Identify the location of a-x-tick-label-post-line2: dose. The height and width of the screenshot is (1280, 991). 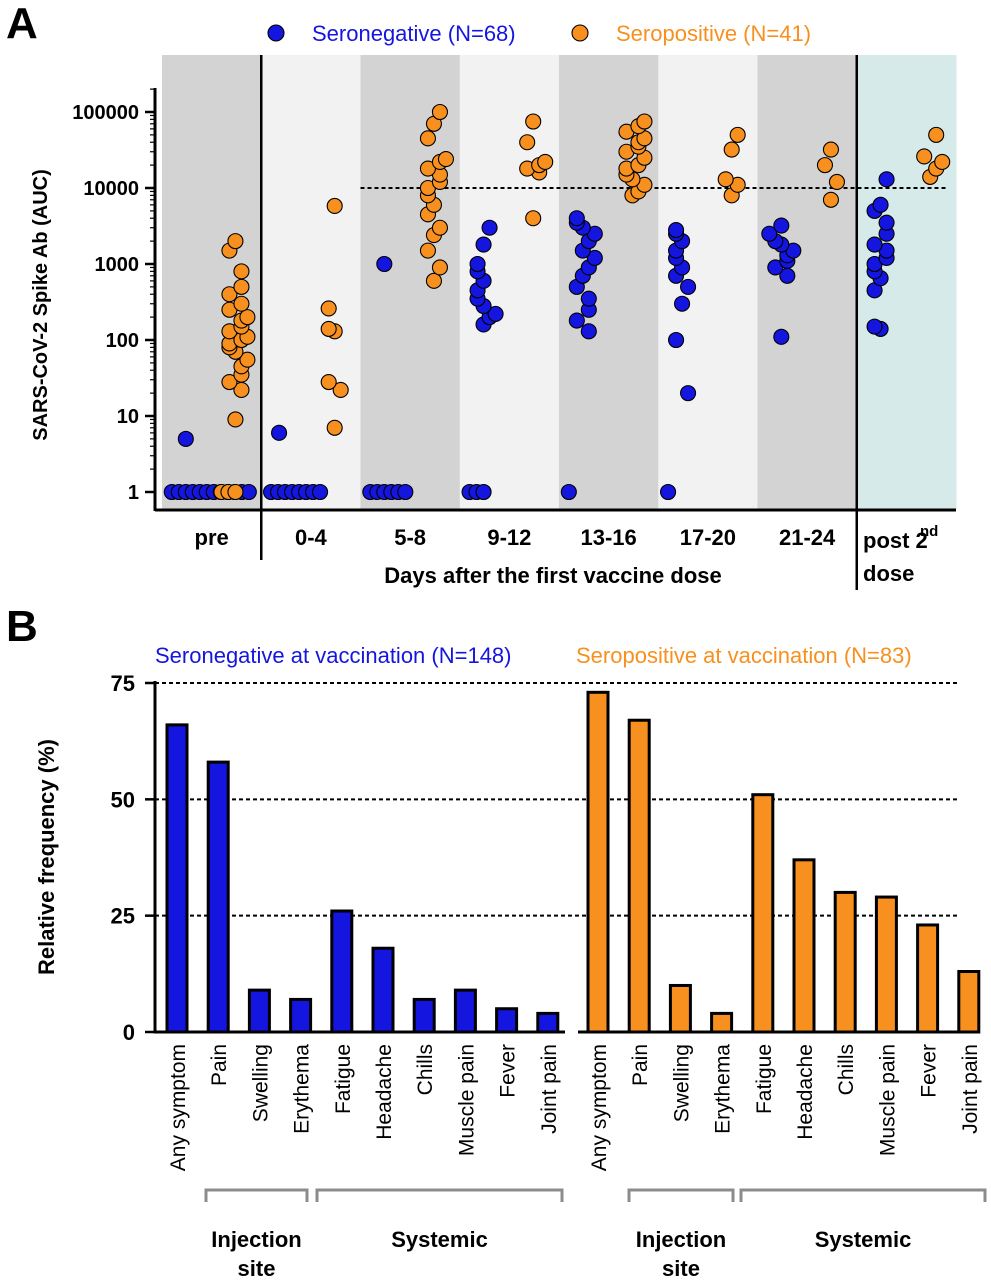
(888, 573).